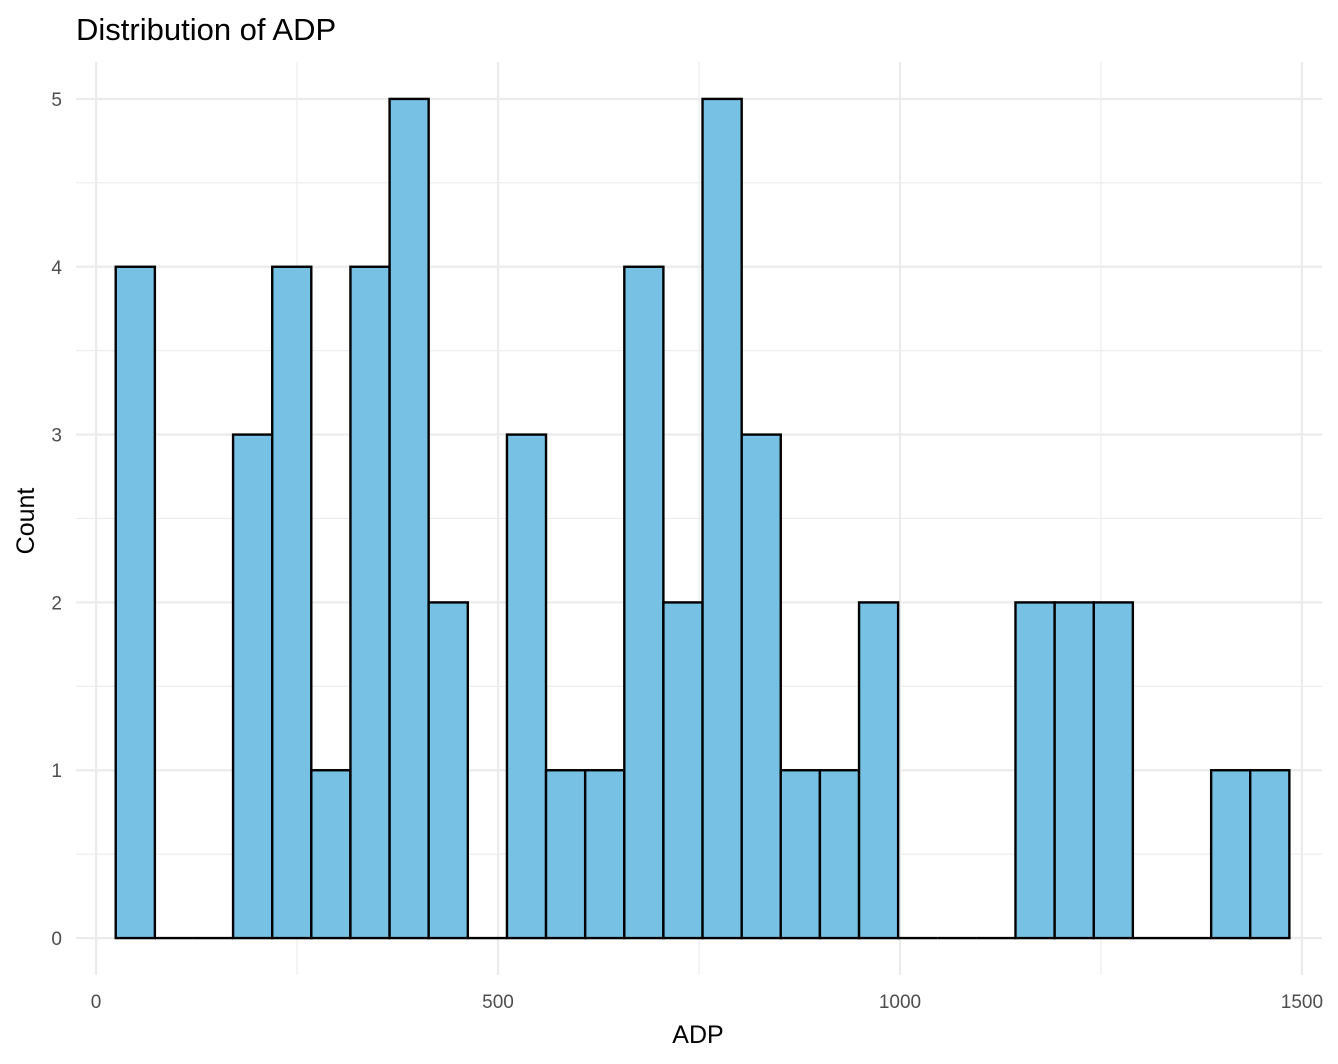 The image size is (1338, 1064). I want to click on x-axis-tick-labels: 0 500 1000 1500, so click(707, 1002).